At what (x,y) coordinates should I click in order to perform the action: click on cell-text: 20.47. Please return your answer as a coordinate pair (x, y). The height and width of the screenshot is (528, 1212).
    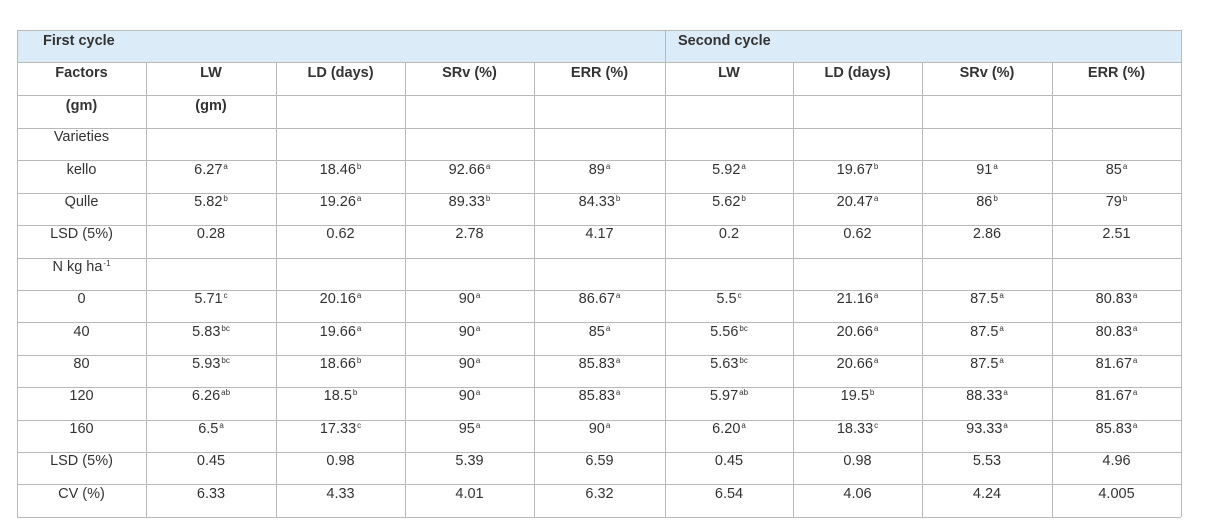
    Looking at the image, I should click on (854, 202).